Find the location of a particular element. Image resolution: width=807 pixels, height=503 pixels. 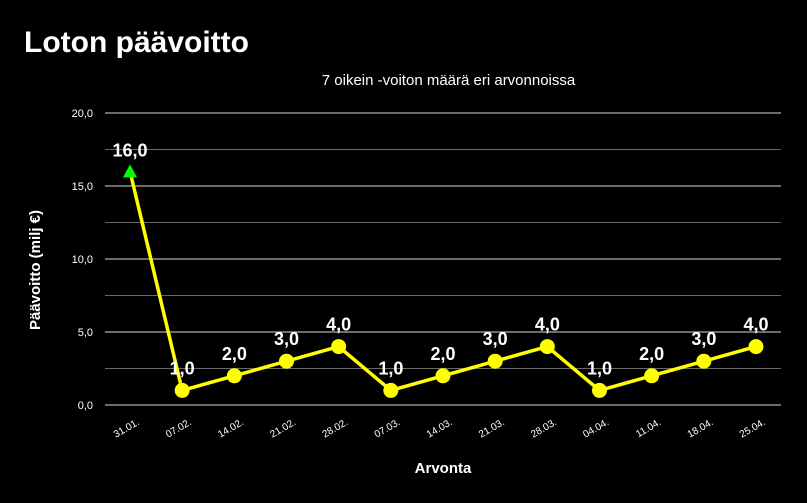

x-tick-label: 18.04. is located at coordinates (701, 428).